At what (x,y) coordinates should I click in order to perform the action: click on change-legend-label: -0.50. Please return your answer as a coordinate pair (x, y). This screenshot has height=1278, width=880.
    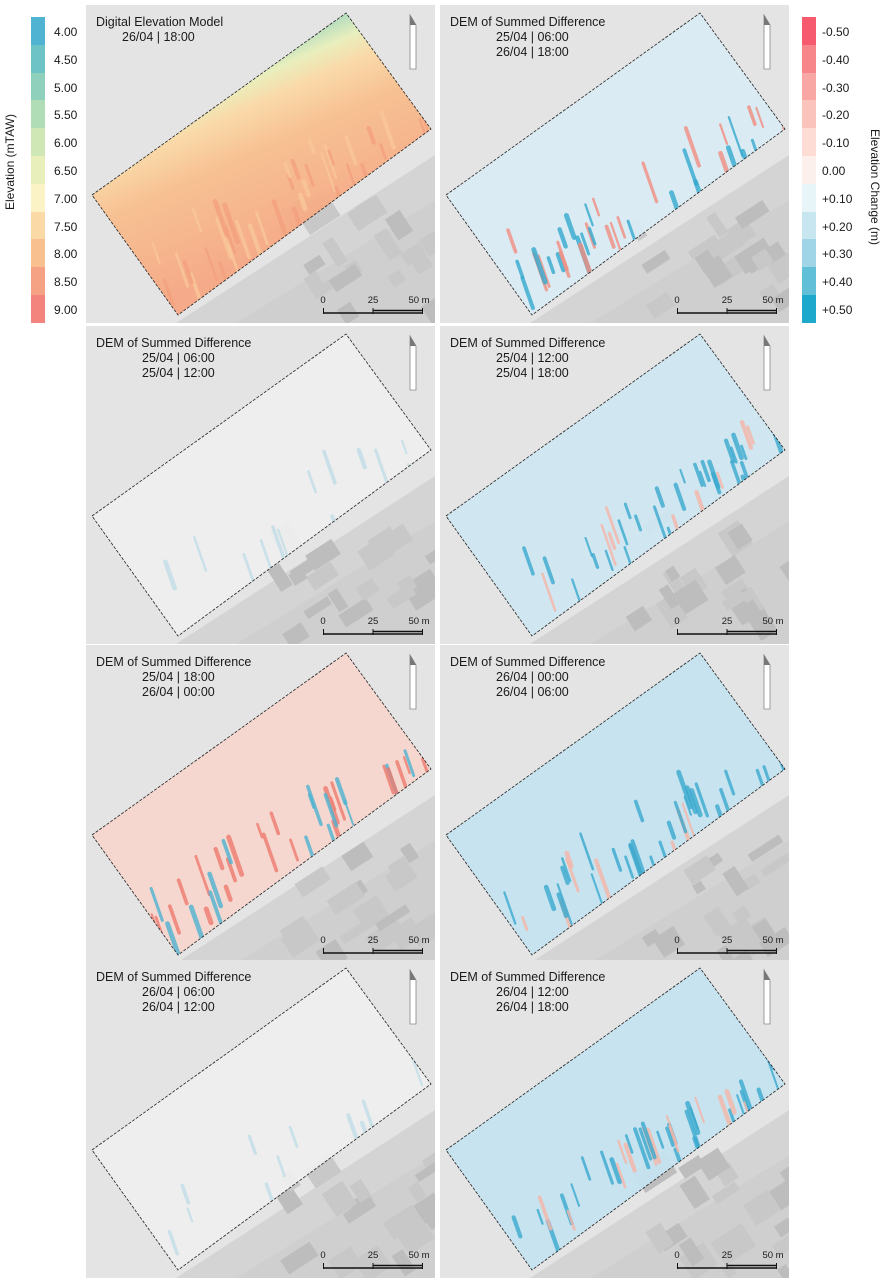
    Looking at the image, I should click on (836, 32).